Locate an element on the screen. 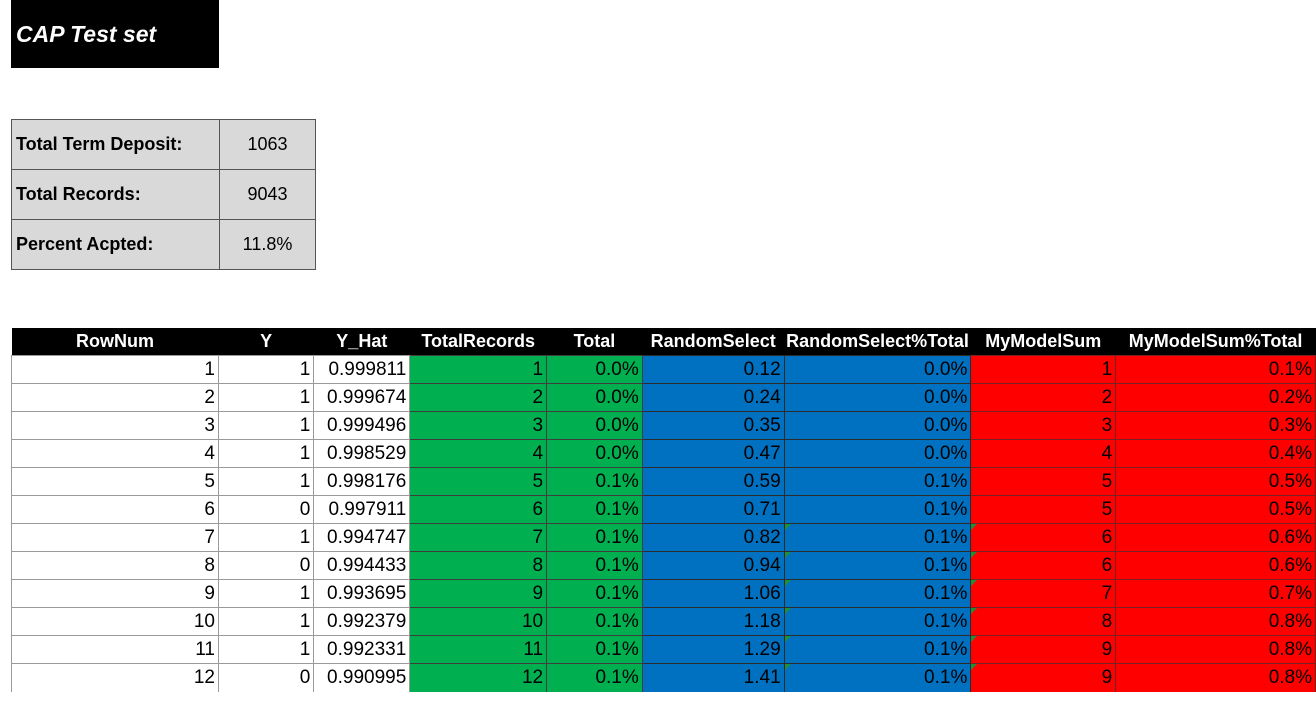 The height and width of the screenshot is (707, 1316). col-header-total-records: TotalRecords is located at coordinates (478, 342).